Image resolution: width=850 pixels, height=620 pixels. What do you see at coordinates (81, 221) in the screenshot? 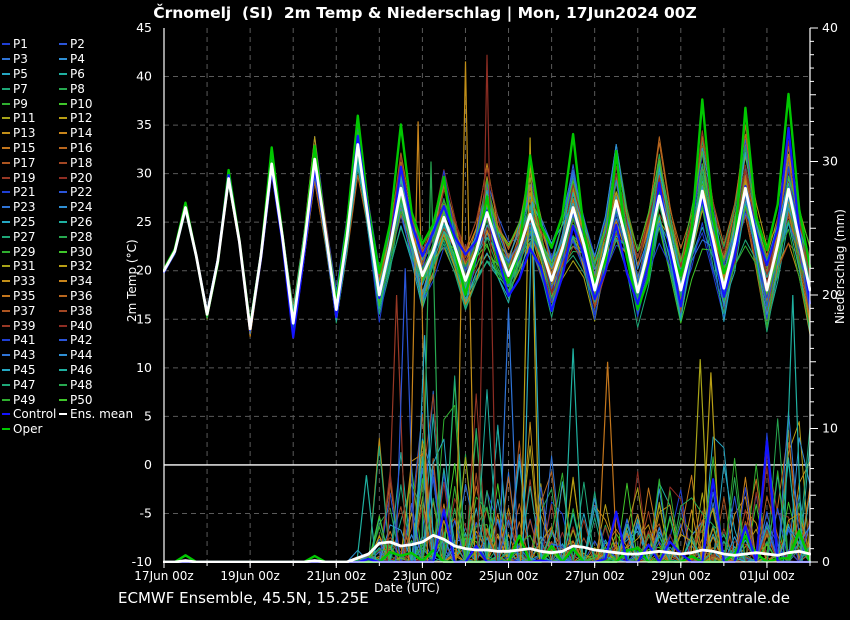
I see `legend-item-p26-label: P26` at bounding box center [81, 221].